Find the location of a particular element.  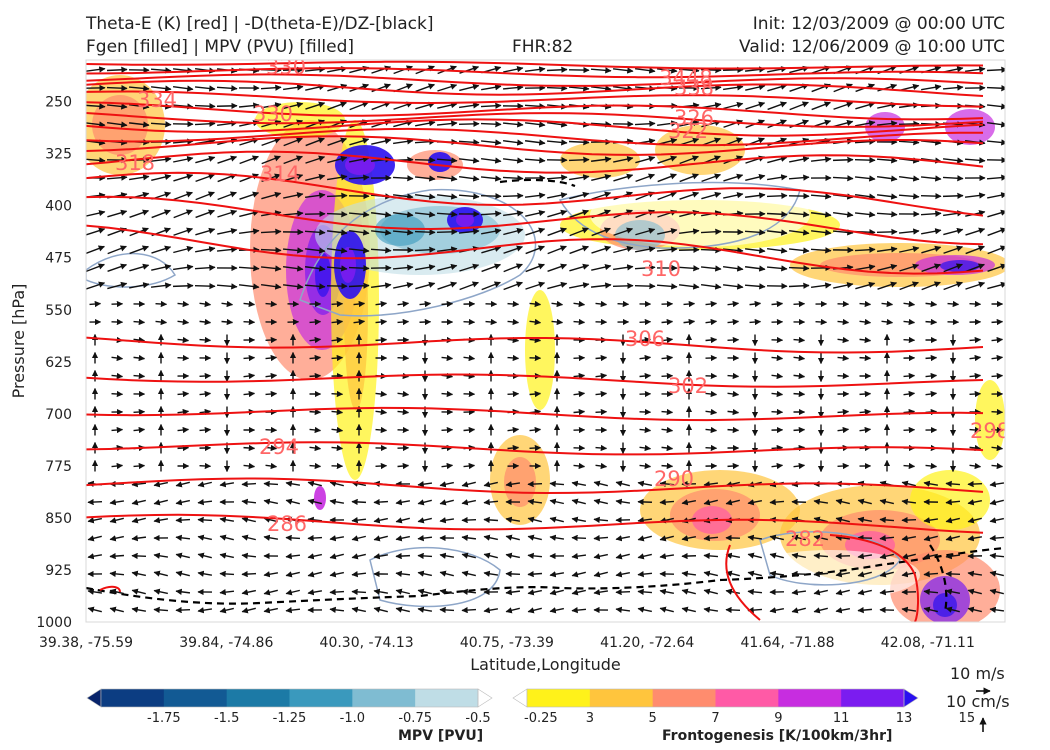

fgen-colorbar-label: Frontogenesis [K/100km/3hr] is located at coordinates (777, 736).